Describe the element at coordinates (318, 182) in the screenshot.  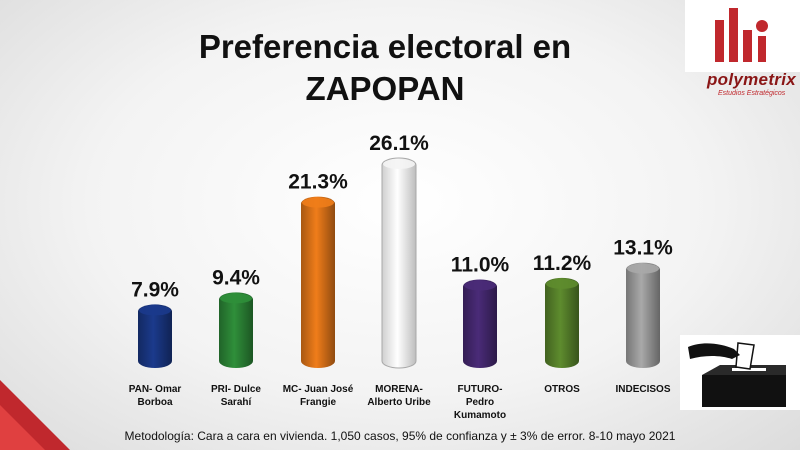
I see `data-label-2: 21.3%` at that location.